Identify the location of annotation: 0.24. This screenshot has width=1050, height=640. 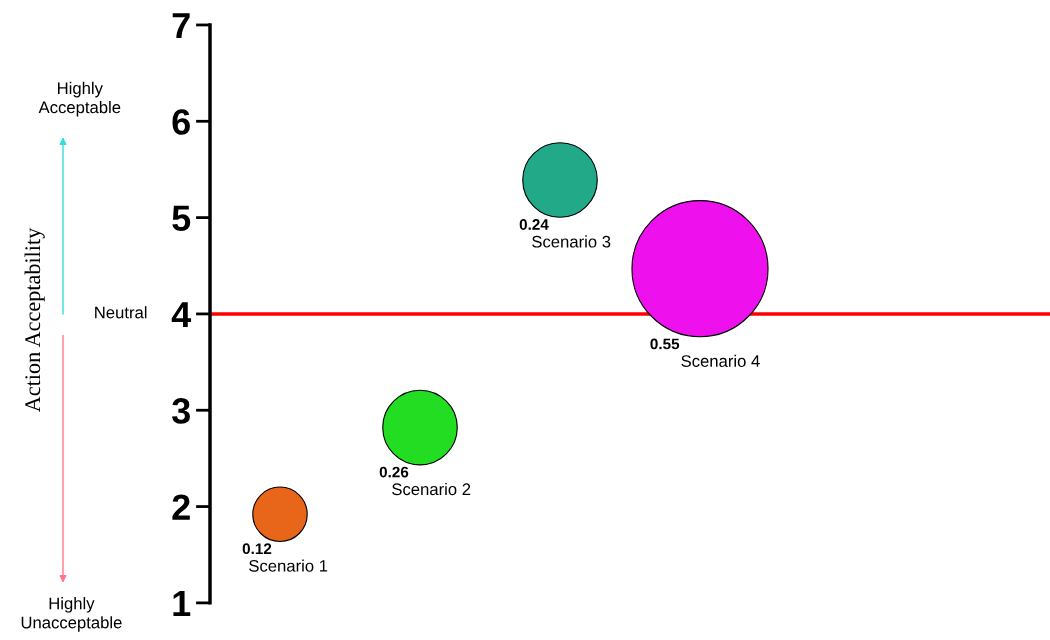
(534, 224).